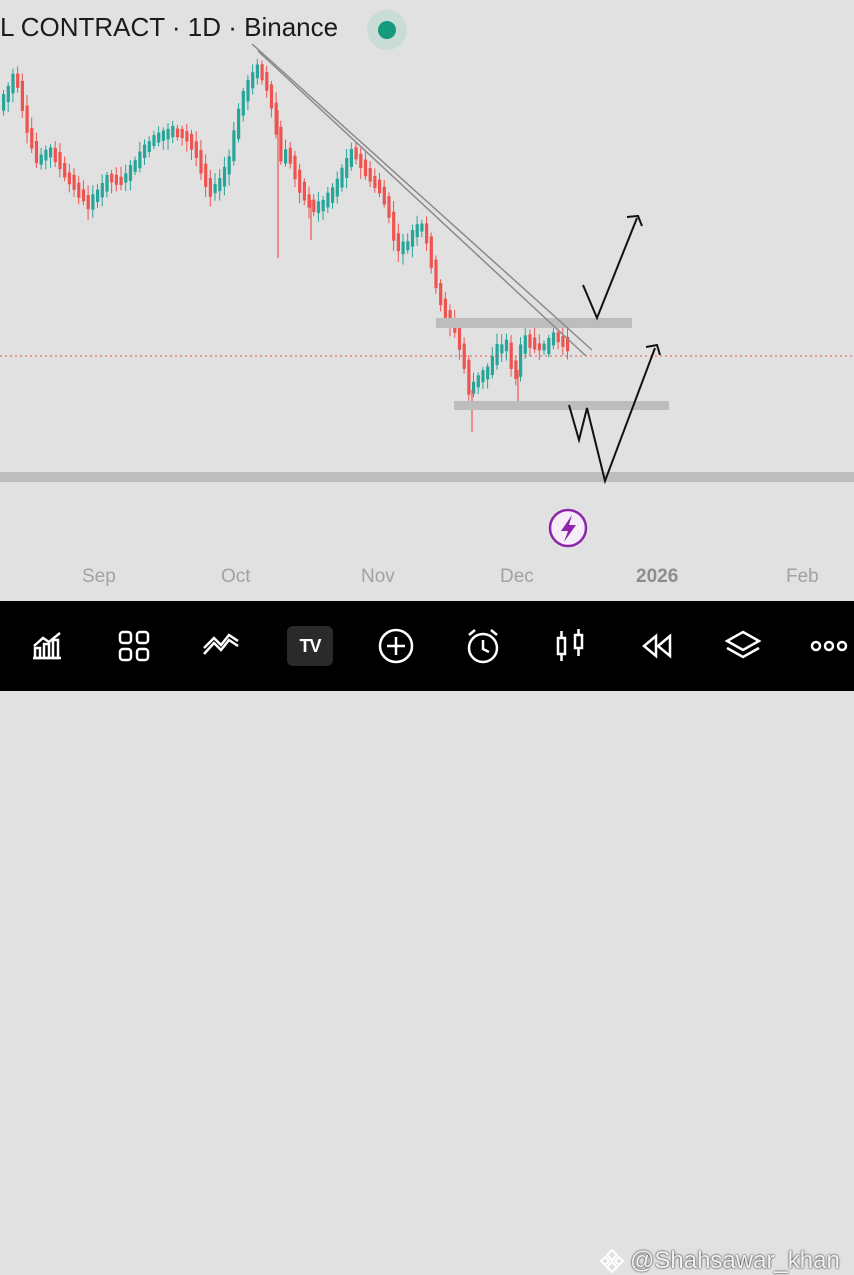  I want to click on trendline-upper, so click(422, 197).